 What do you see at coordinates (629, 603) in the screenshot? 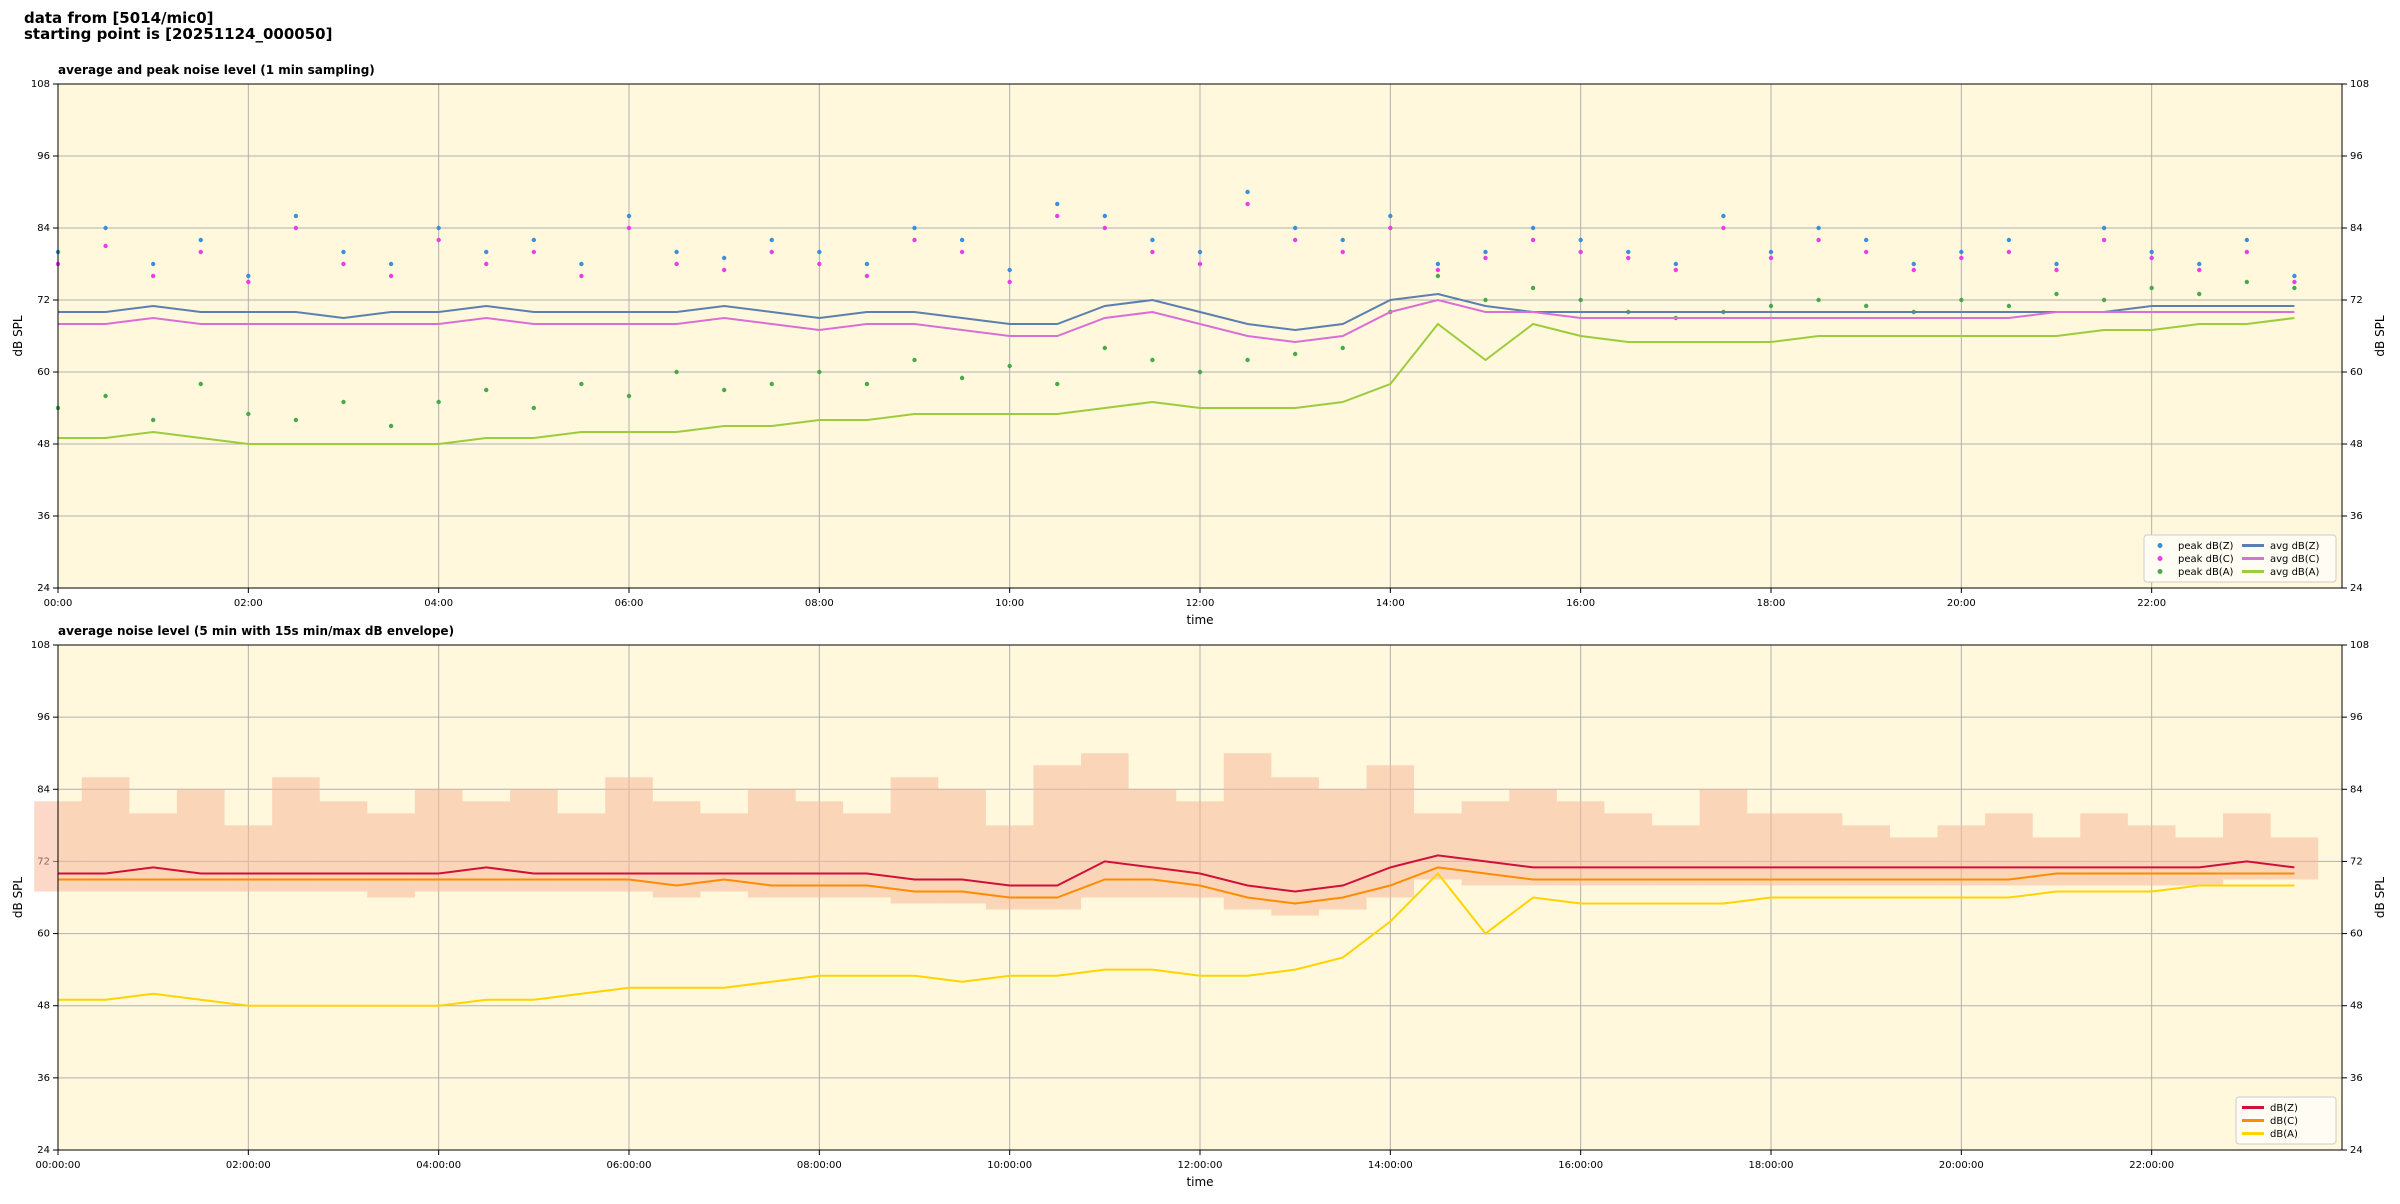
I see `x-tick-label: 06:00` at bounding box center [629, 603].